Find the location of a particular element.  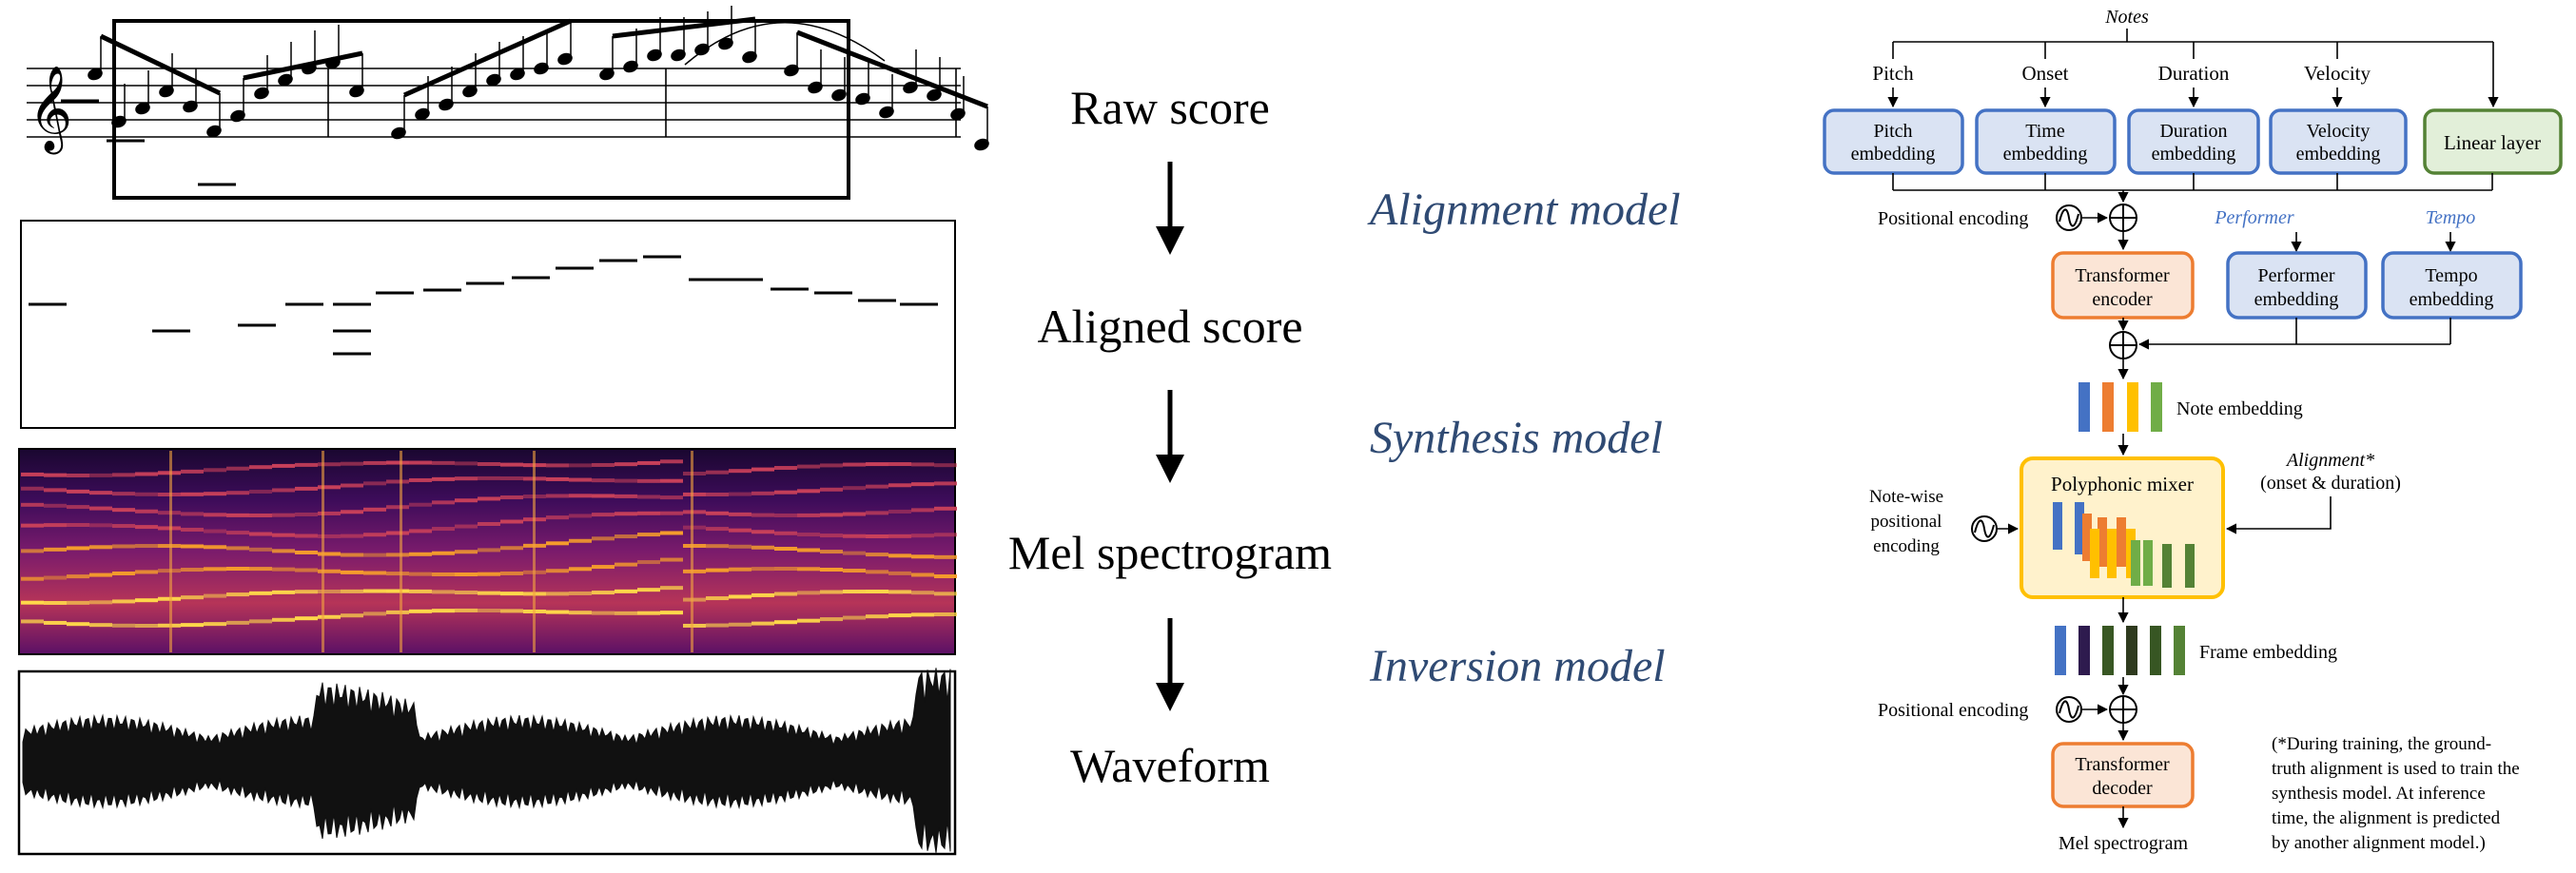

polyphonic-mixer-label: Polyphonic mixer is located at coordinates (2122, 484).